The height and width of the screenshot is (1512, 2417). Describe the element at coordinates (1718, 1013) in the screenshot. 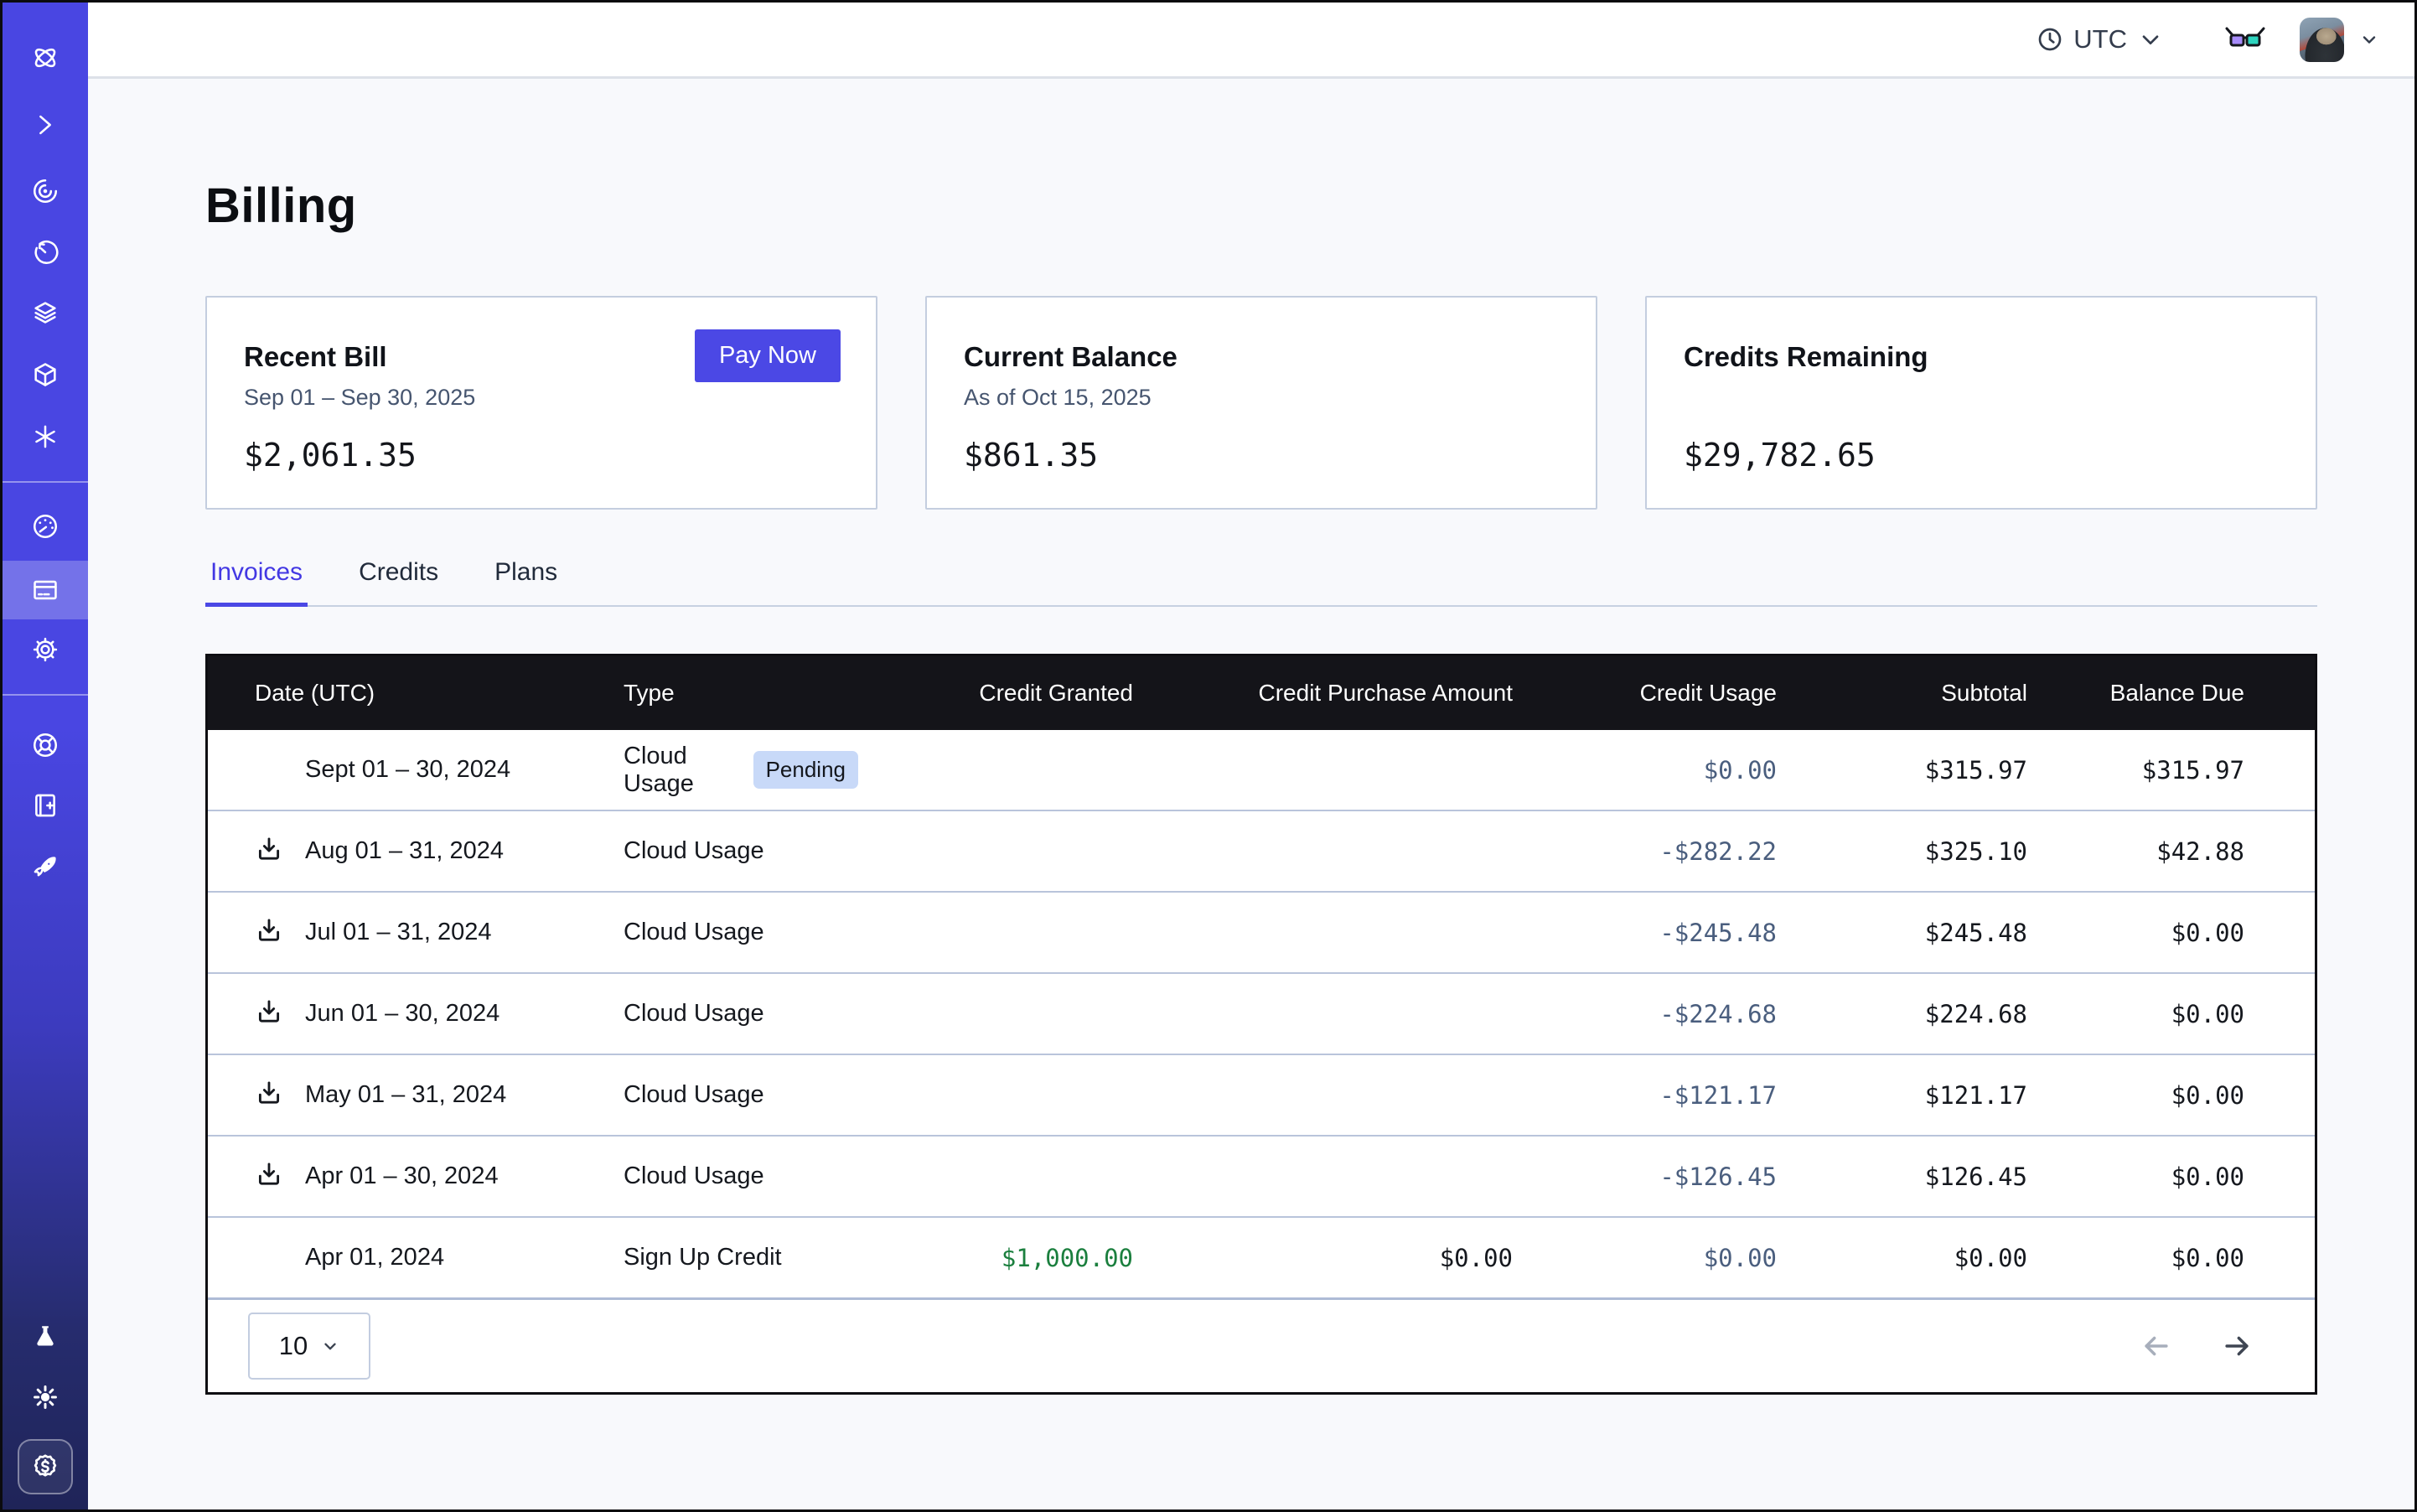

I see `credit-usage-value: -$224.68` at that location.